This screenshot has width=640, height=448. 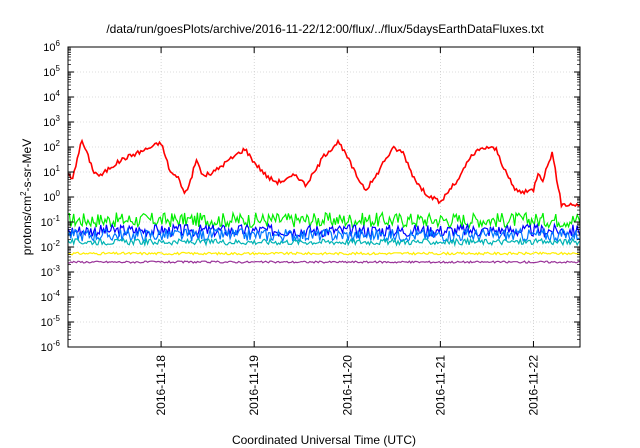 What do you see at coordinates (254, 385) in the screenshot?
I see `x-tick-label: 2016-11-19` at bounding box center [254, 385].